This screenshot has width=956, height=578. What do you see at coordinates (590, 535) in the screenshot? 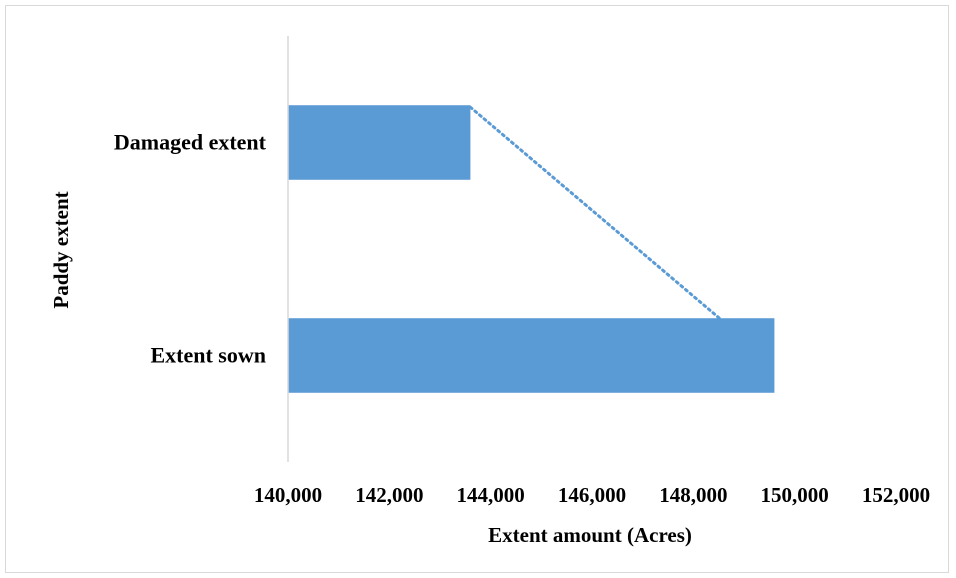
I see `x-axis-title: Extent amount (Acres)` at bounding box center [590, 535].